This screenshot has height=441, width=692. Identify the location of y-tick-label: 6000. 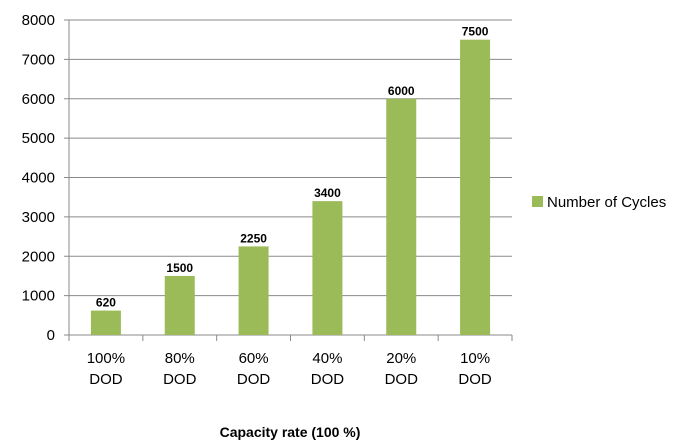
(38, 99).